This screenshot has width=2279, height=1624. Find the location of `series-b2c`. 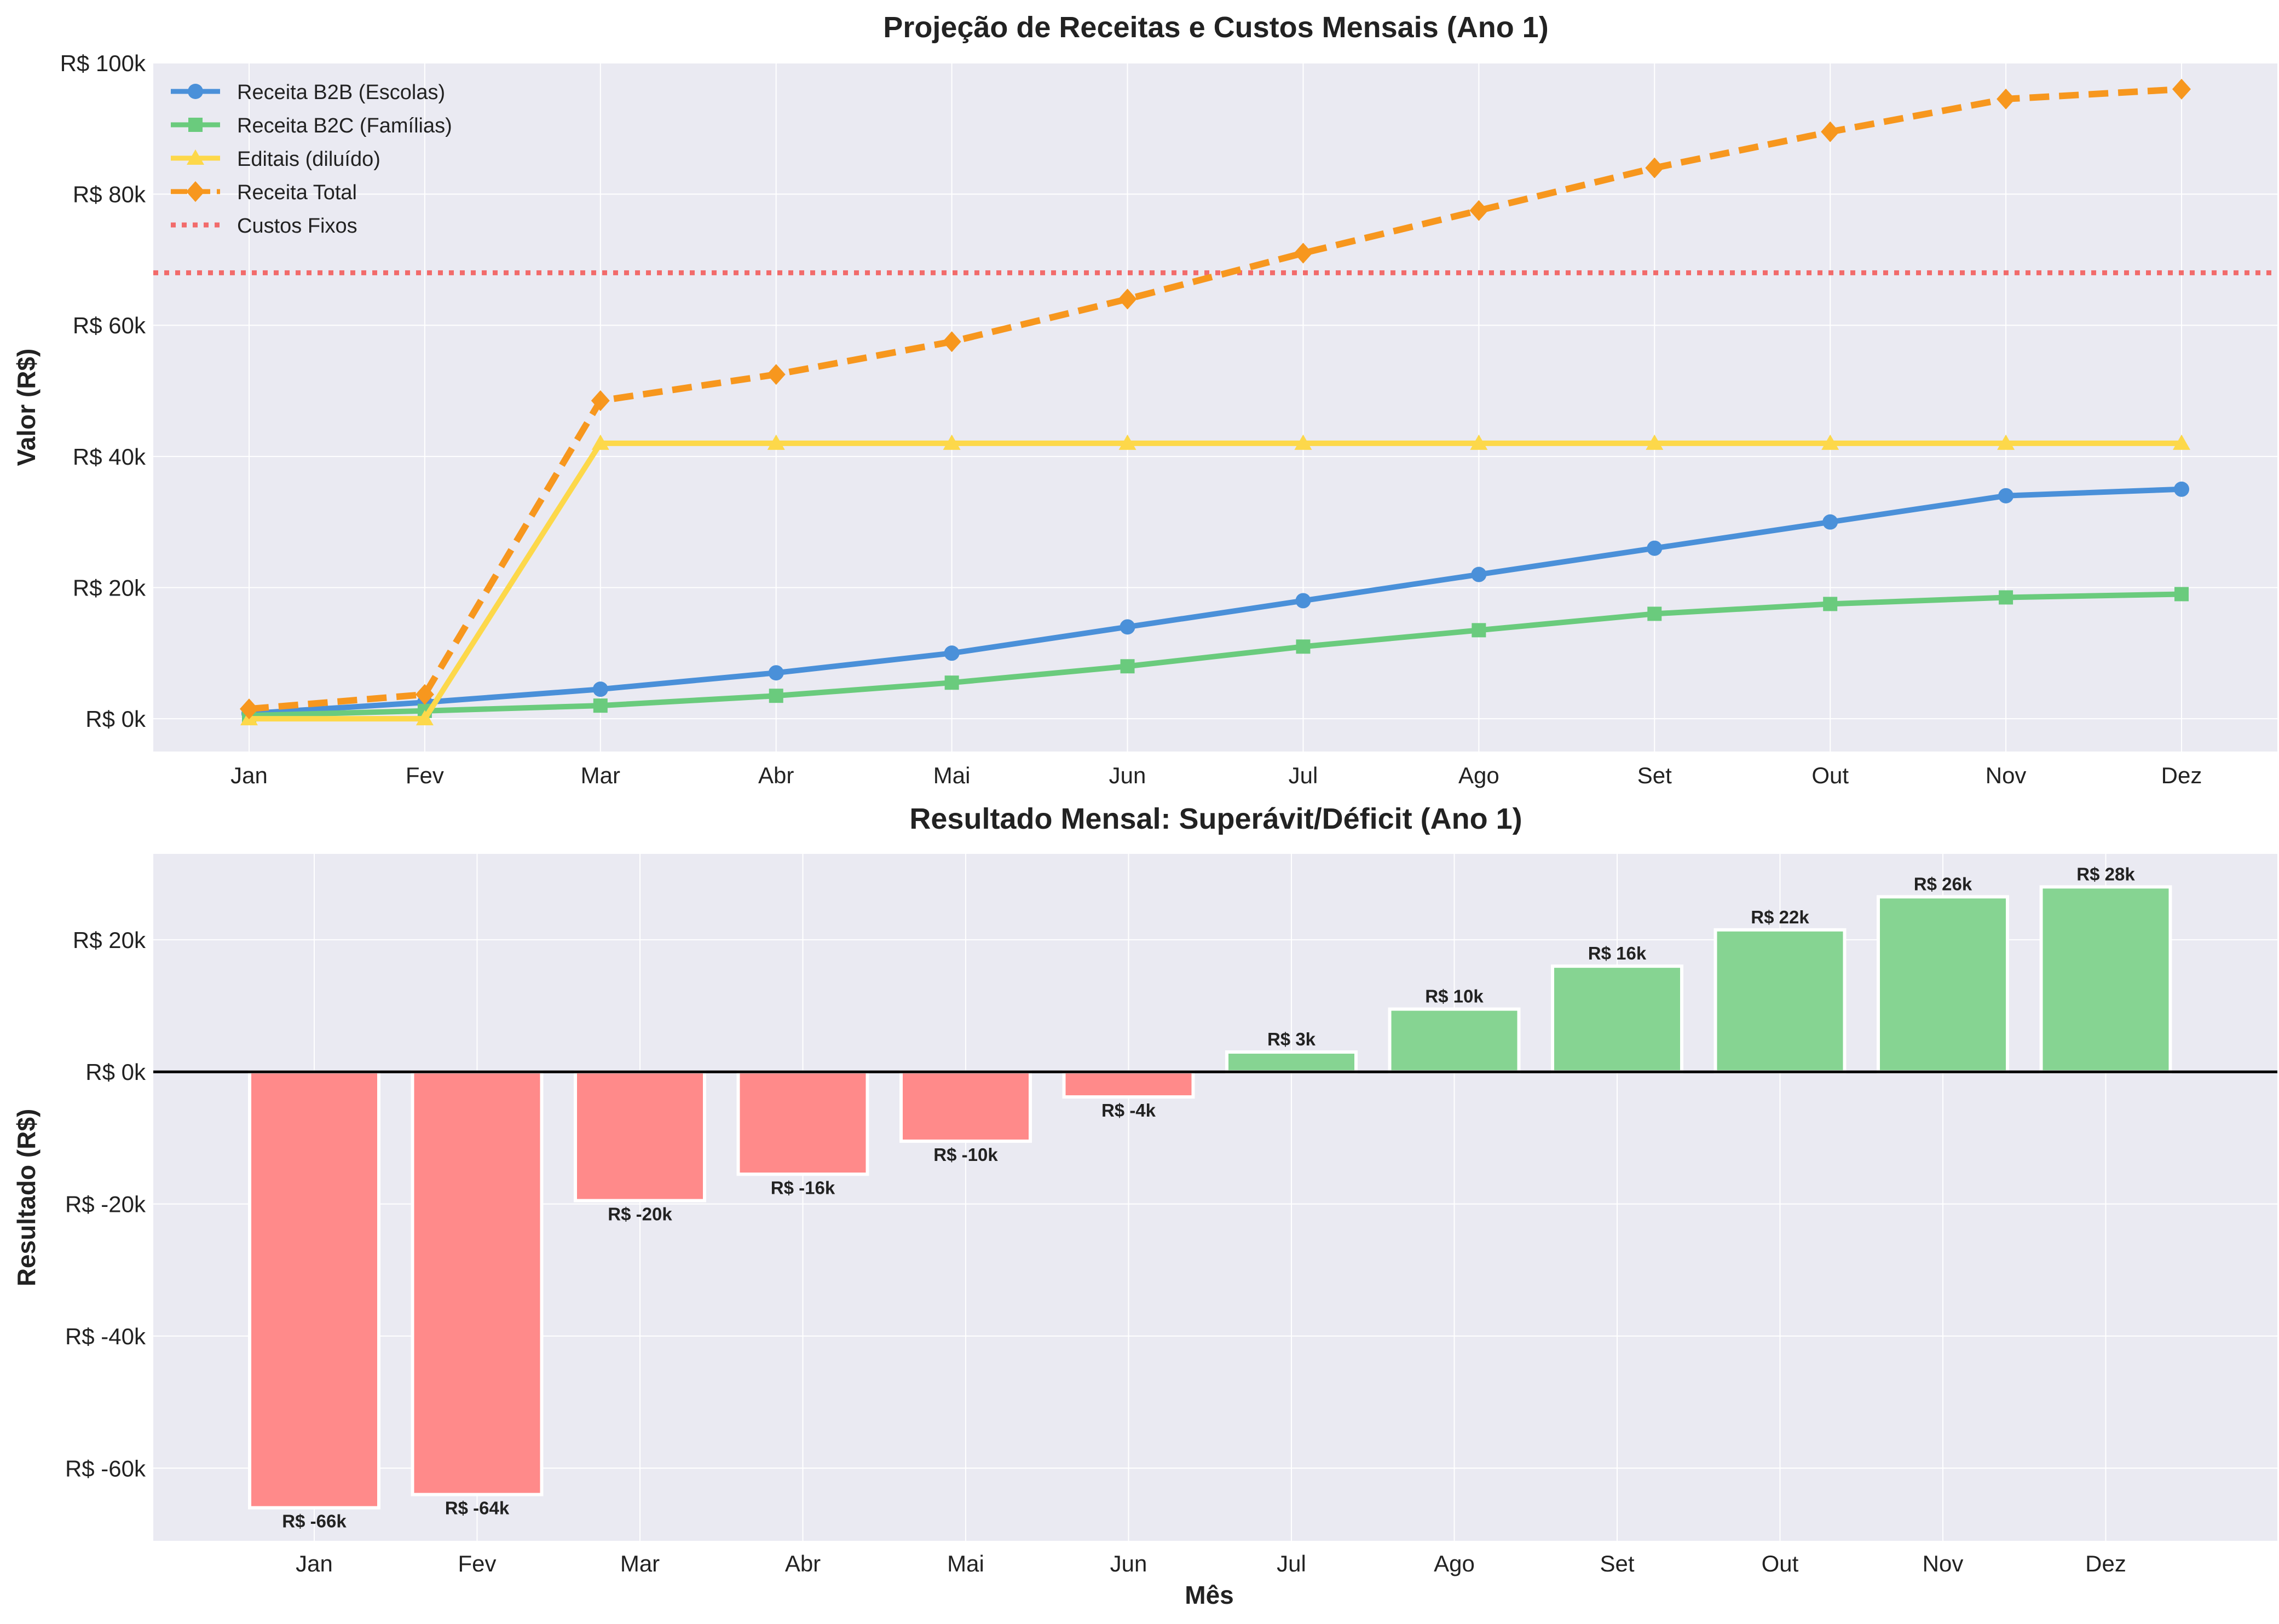

series-b2c is located at coordinates (1215, 655).